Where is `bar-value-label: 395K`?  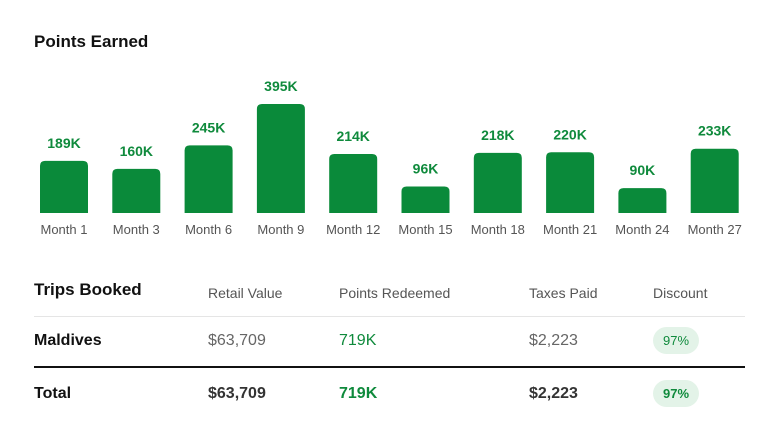
bar-value-label: 395K is located at coordinates (280, 86).